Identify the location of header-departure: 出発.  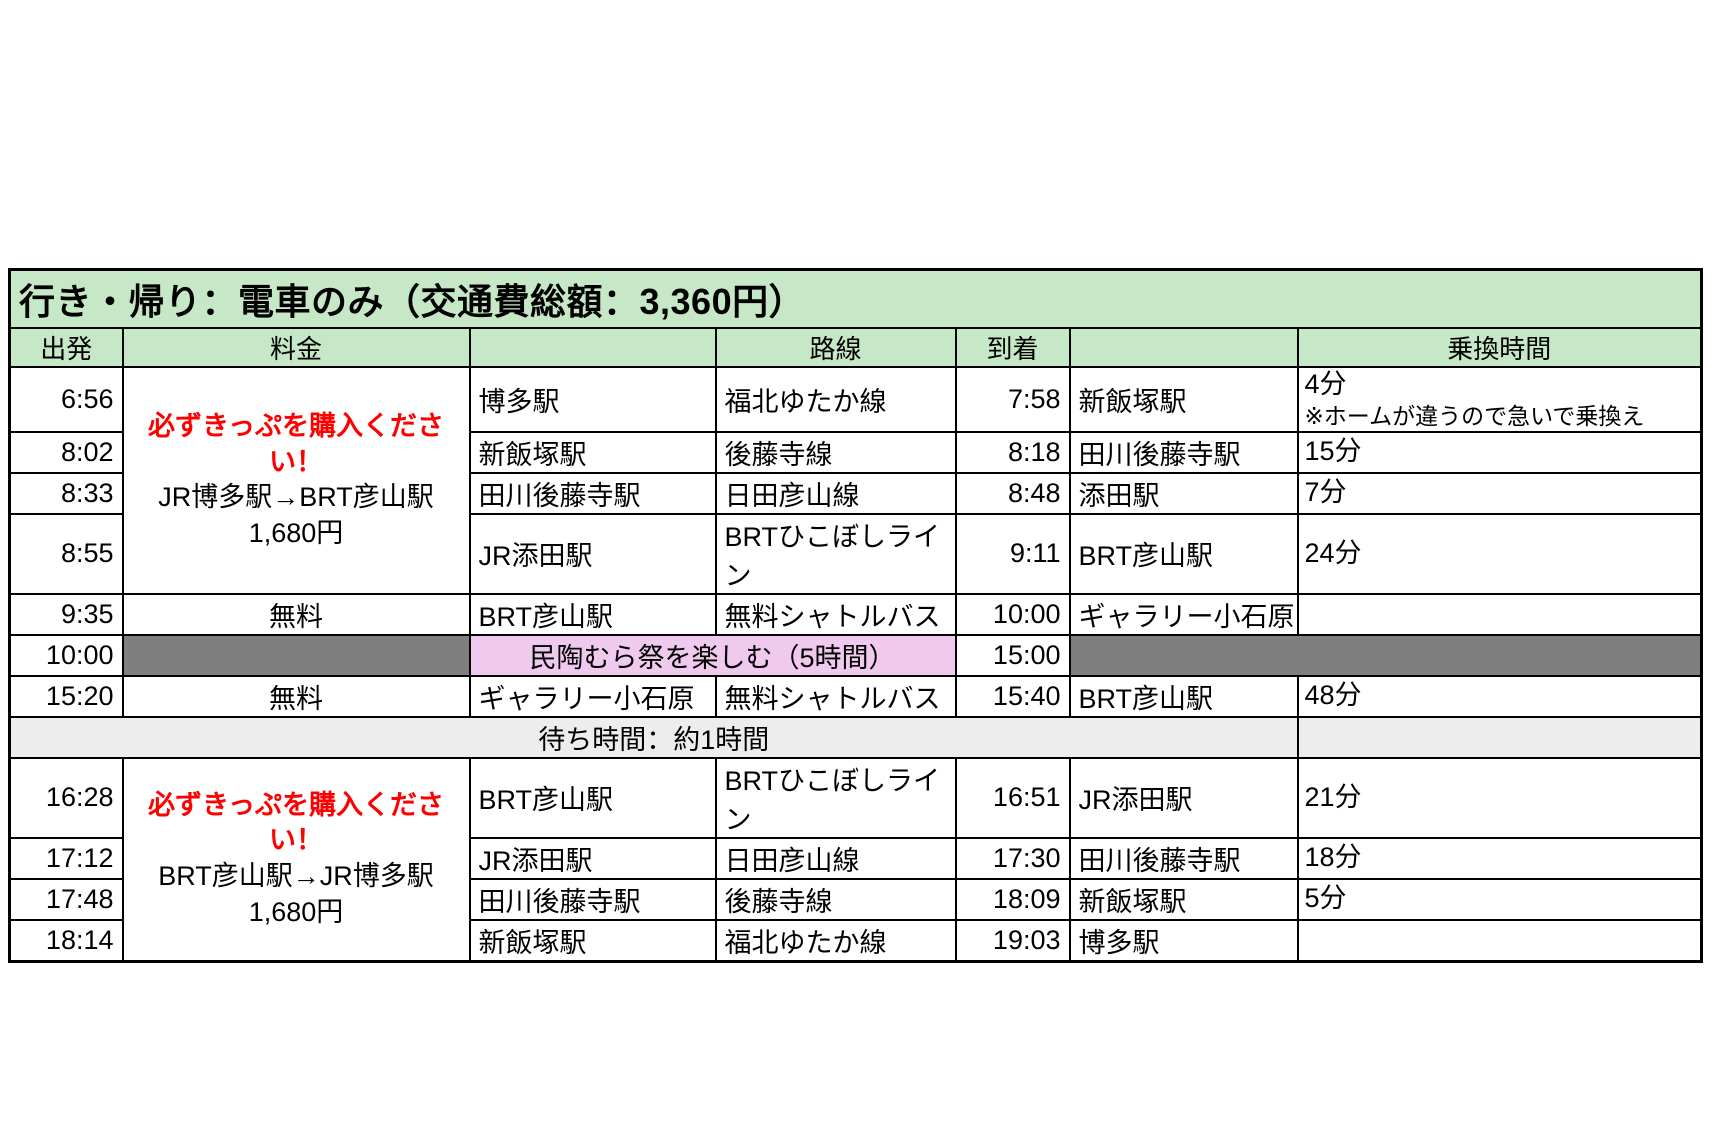
(66, 347).